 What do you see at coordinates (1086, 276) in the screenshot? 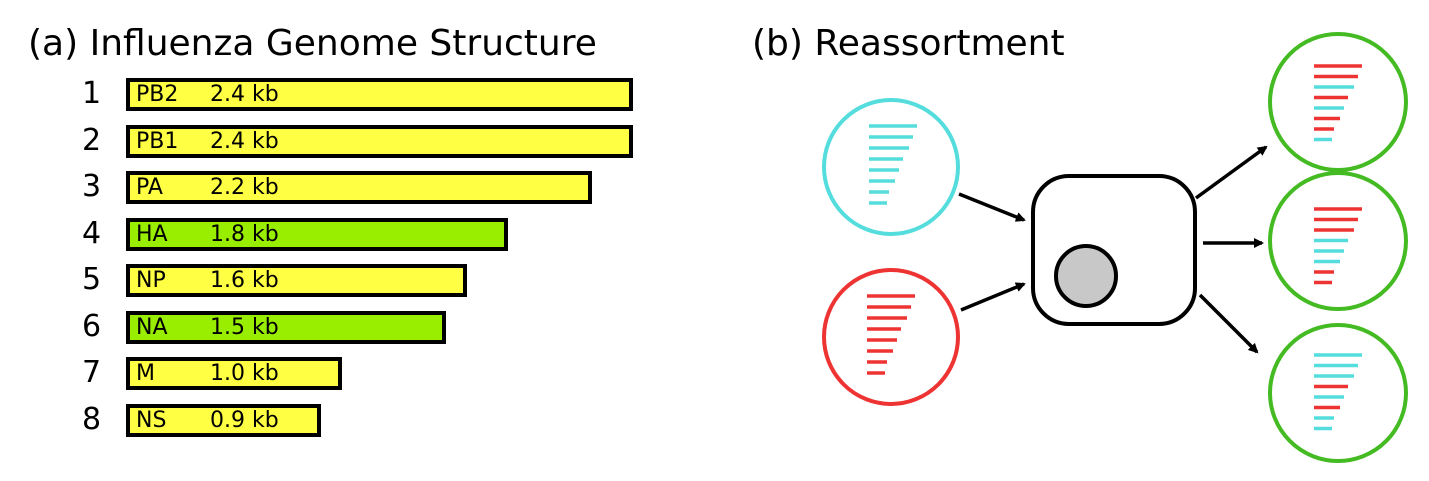
I see `cell-nucleus` at bounding box center [1086, 276].